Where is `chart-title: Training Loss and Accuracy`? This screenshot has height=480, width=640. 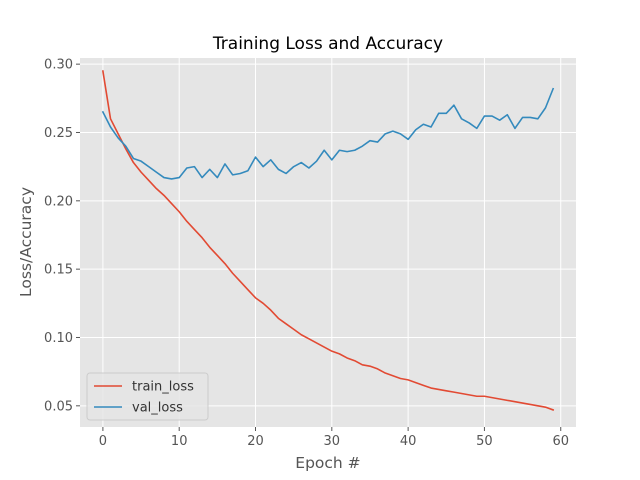 chart-title: Training Loss and Accuracy is located at coordinates (327, 44).